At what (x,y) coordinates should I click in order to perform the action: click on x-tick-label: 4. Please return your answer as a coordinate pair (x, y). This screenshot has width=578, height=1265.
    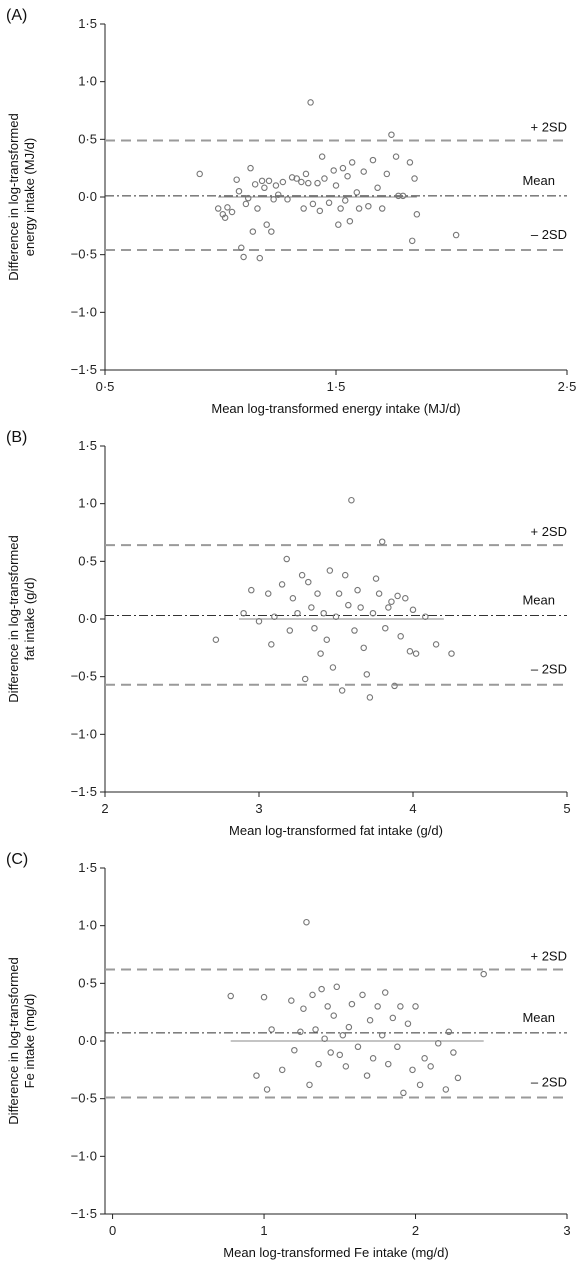
    Looking at the image, I should click on (412, 808).